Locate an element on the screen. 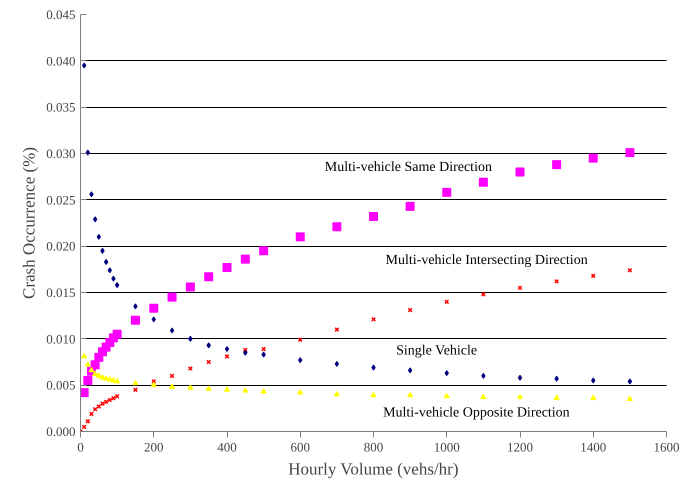  y-tick-label: 0.045 is located at coordinates (61, 14).